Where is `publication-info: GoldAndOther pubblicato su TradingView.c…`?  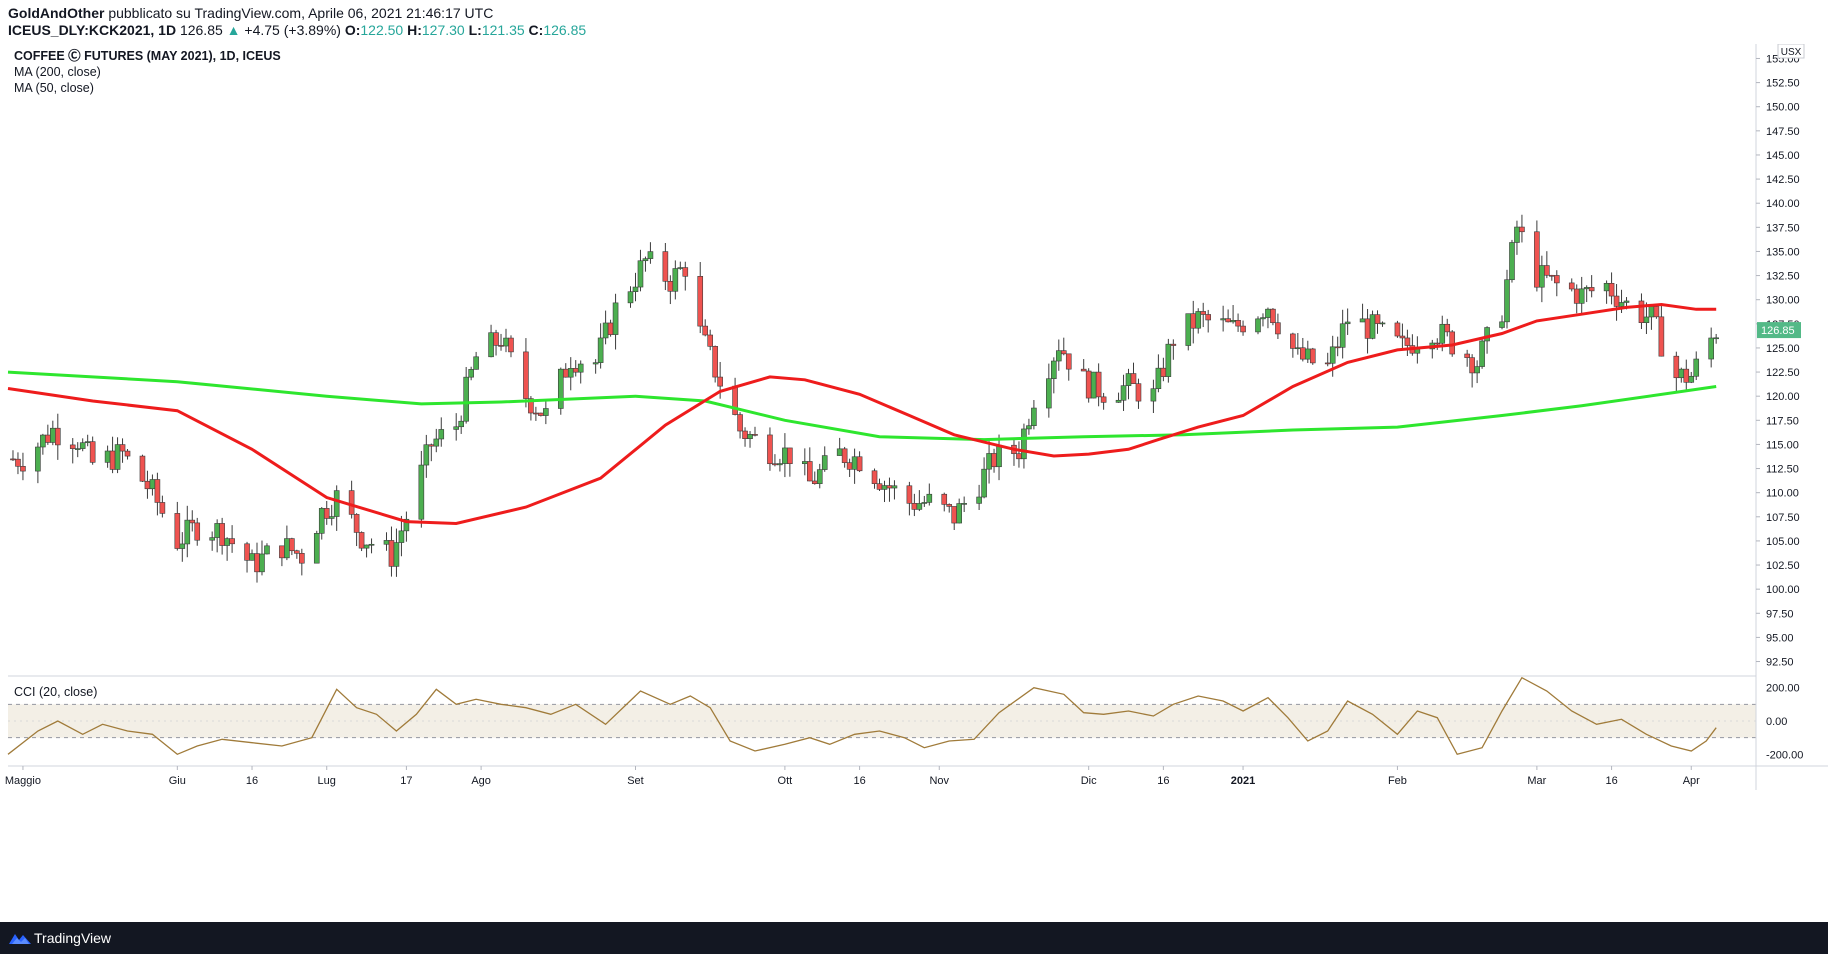
publication-info: GoldAndOther pubblicato su TradingView.c… is located at coordinates (250, 13).